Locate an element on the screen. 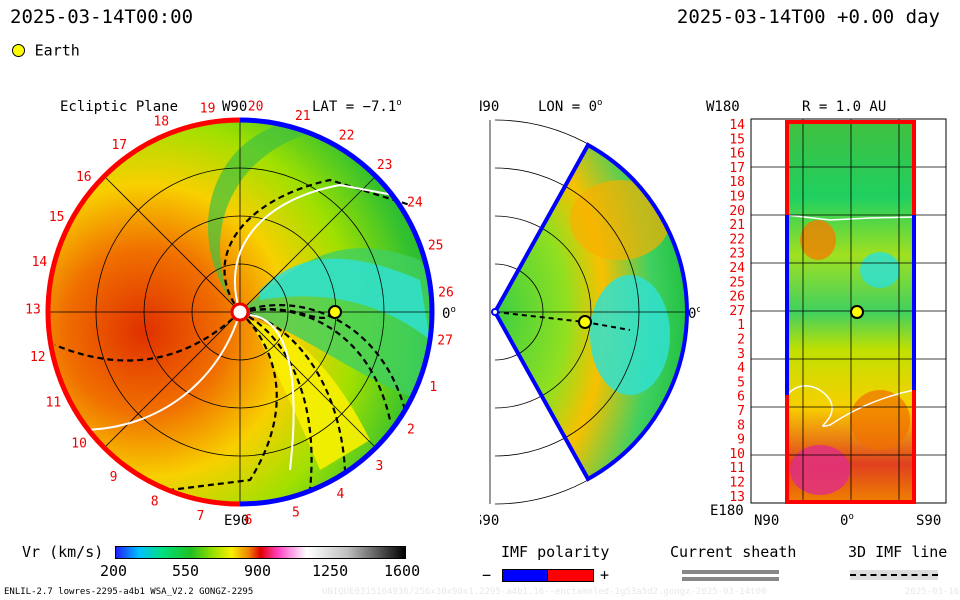  colorbar-tick-3: 1250 is located at coordinates (330, 571).